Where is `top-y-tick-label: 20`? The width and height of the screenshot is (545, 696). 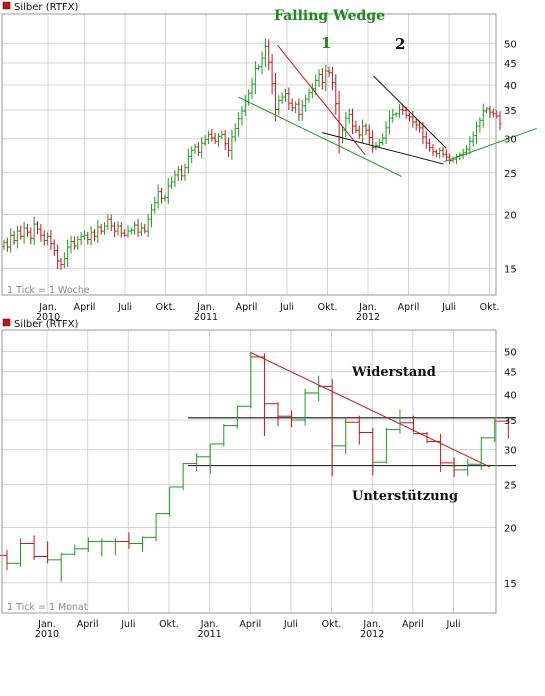 top-y-tick-label: 20 is located at coordinates (510, 216).